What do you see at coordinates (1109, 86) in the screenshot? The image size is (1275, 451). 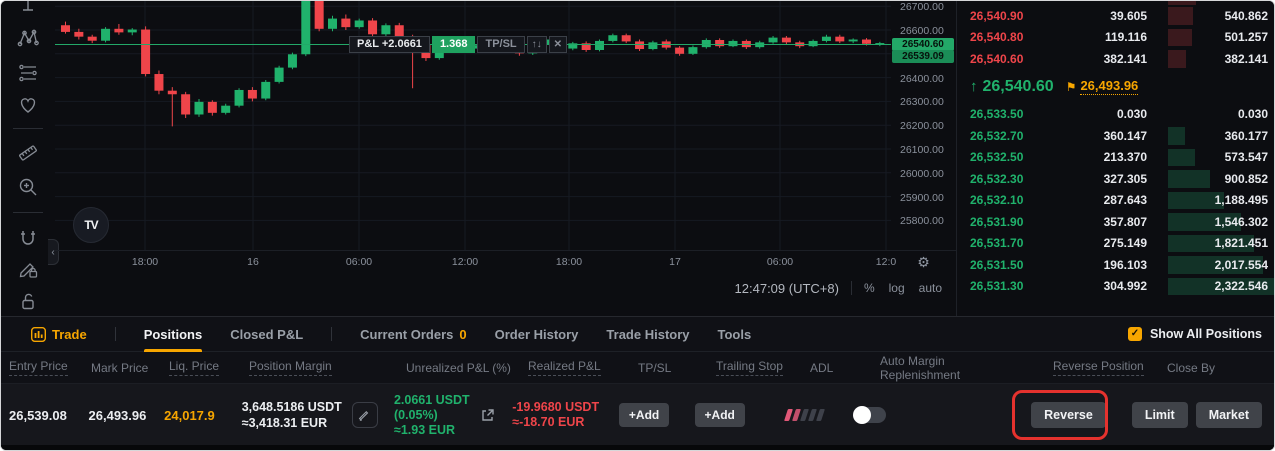 I see `orderbook-mark-price: 26,493.96` at bounding box center [1109, 86].